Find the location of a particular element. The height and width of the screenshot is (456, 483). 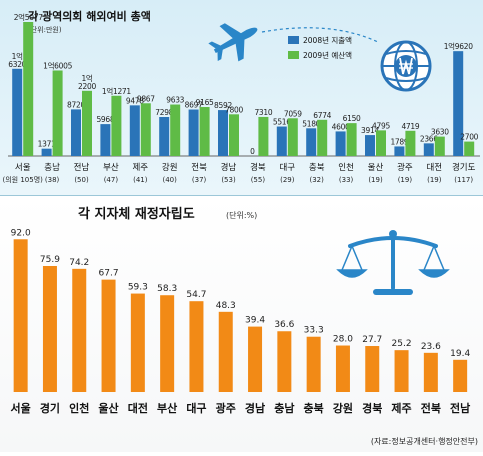

independence-value-label: 67.7 is located at coordinates (109, 274).